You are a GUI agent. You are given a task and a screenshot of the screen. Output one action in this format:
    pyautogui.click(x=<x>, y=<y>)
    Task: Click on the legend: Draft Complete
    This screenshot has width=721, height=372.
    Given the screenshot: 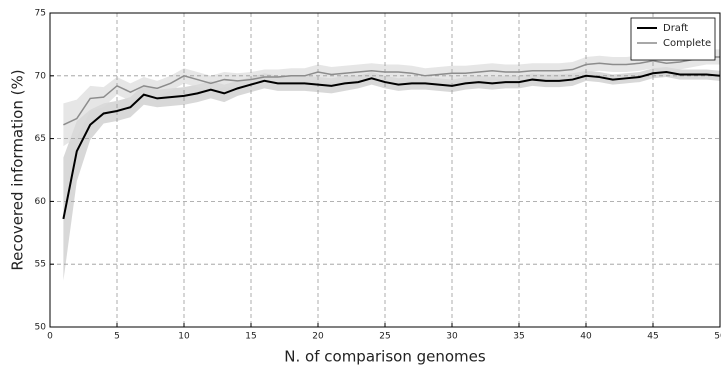 What is the action you would take?
    pyautogui.click(x=673, y=39)
    